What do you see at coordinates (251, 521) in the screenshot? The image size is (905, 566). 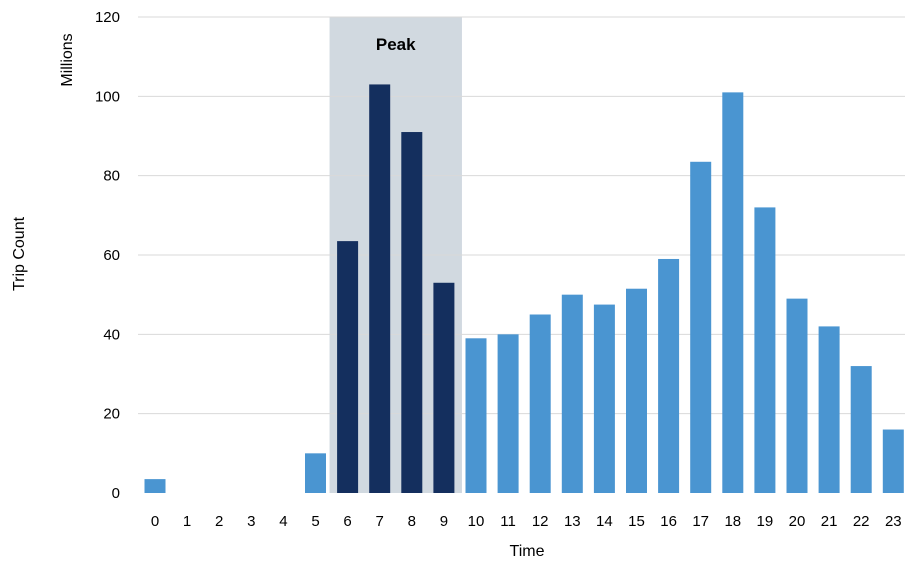 I see `x-tick-label: 3` at bounding box center [251, 521].